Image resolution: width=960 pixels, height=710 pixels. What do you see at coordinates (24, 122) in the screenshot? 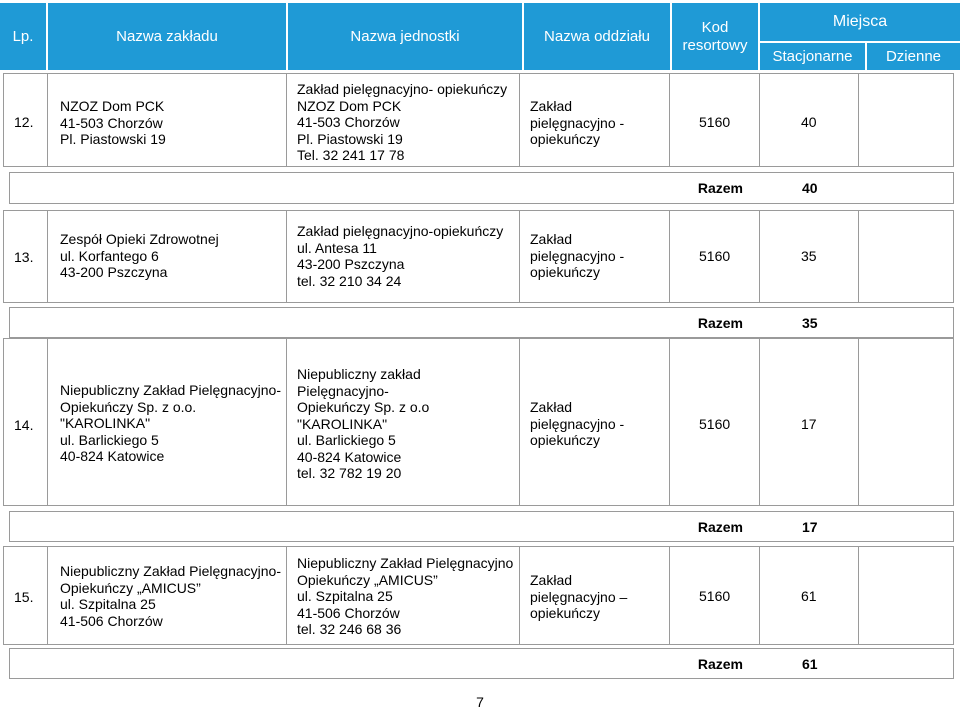
I see `row-lp: 12.` at bounding box center [24, 122].